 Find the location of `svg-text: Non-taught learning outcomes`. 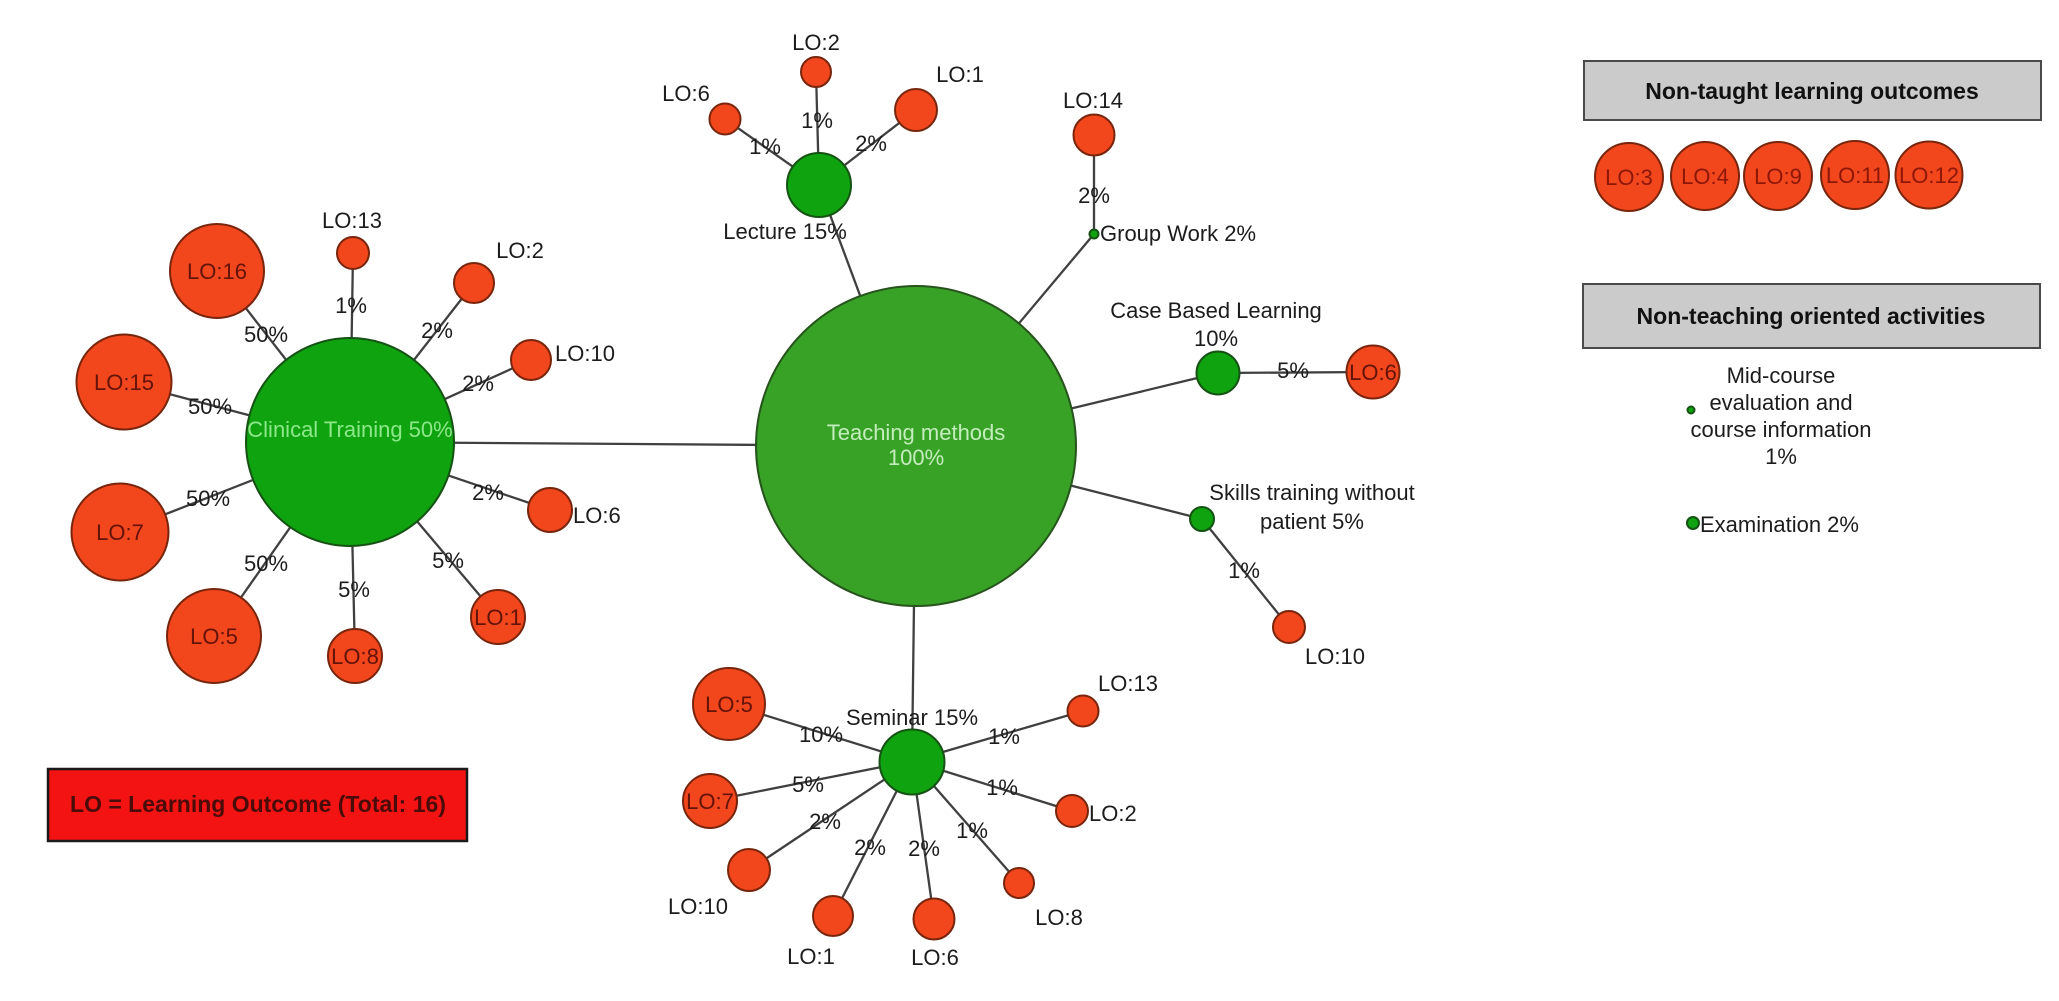

svg-text: Non-taught learning outcomes is located at coordinates (1812, 91).